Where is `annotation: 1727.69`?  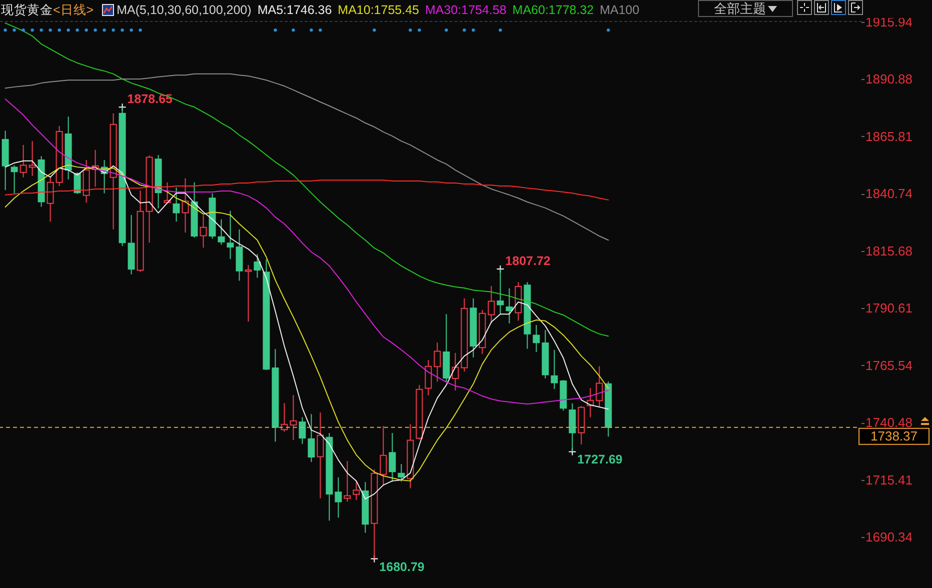 annotation: 1727.69 is located at coordinates (600, 459).